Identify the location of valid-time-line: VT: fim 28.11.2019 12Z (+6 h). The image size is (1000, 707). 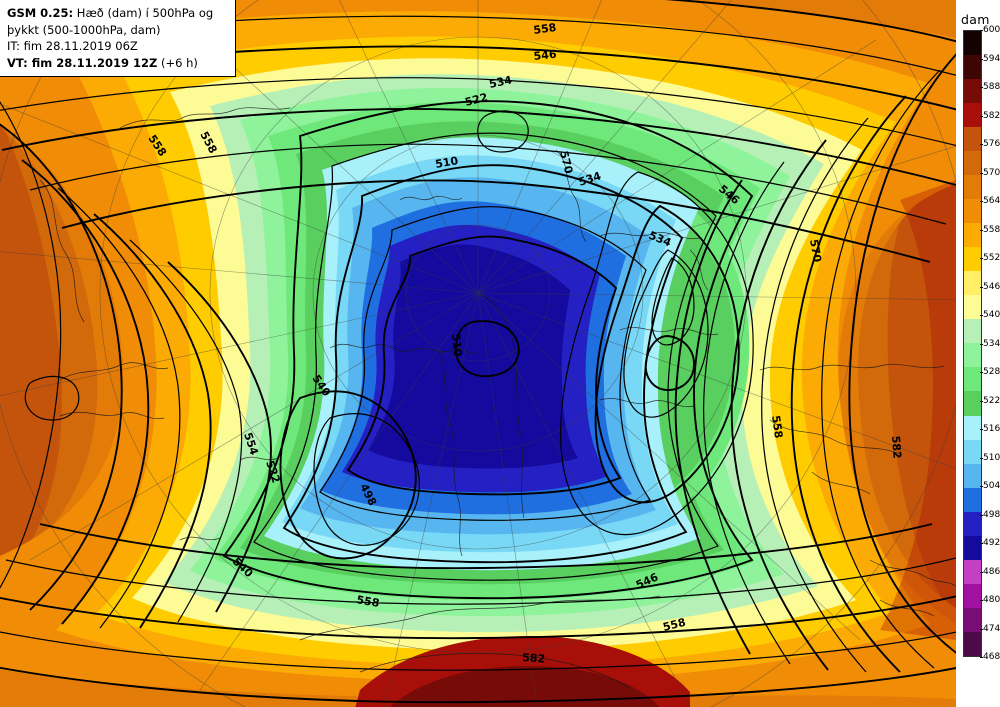
(118, 63).